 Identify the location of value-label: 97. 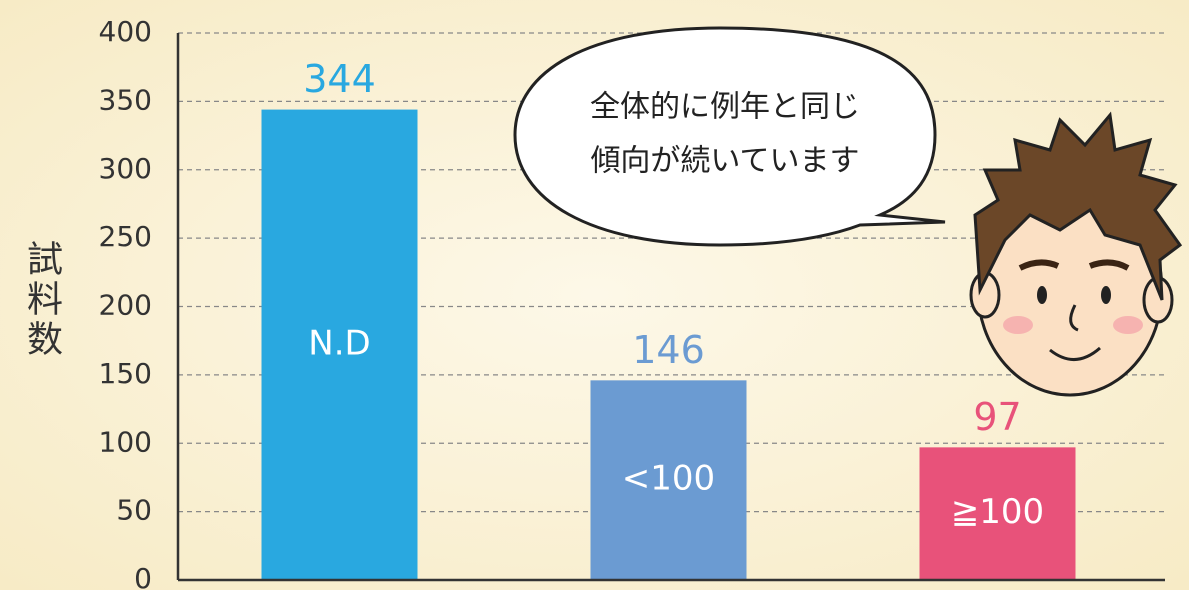
(997, 417).